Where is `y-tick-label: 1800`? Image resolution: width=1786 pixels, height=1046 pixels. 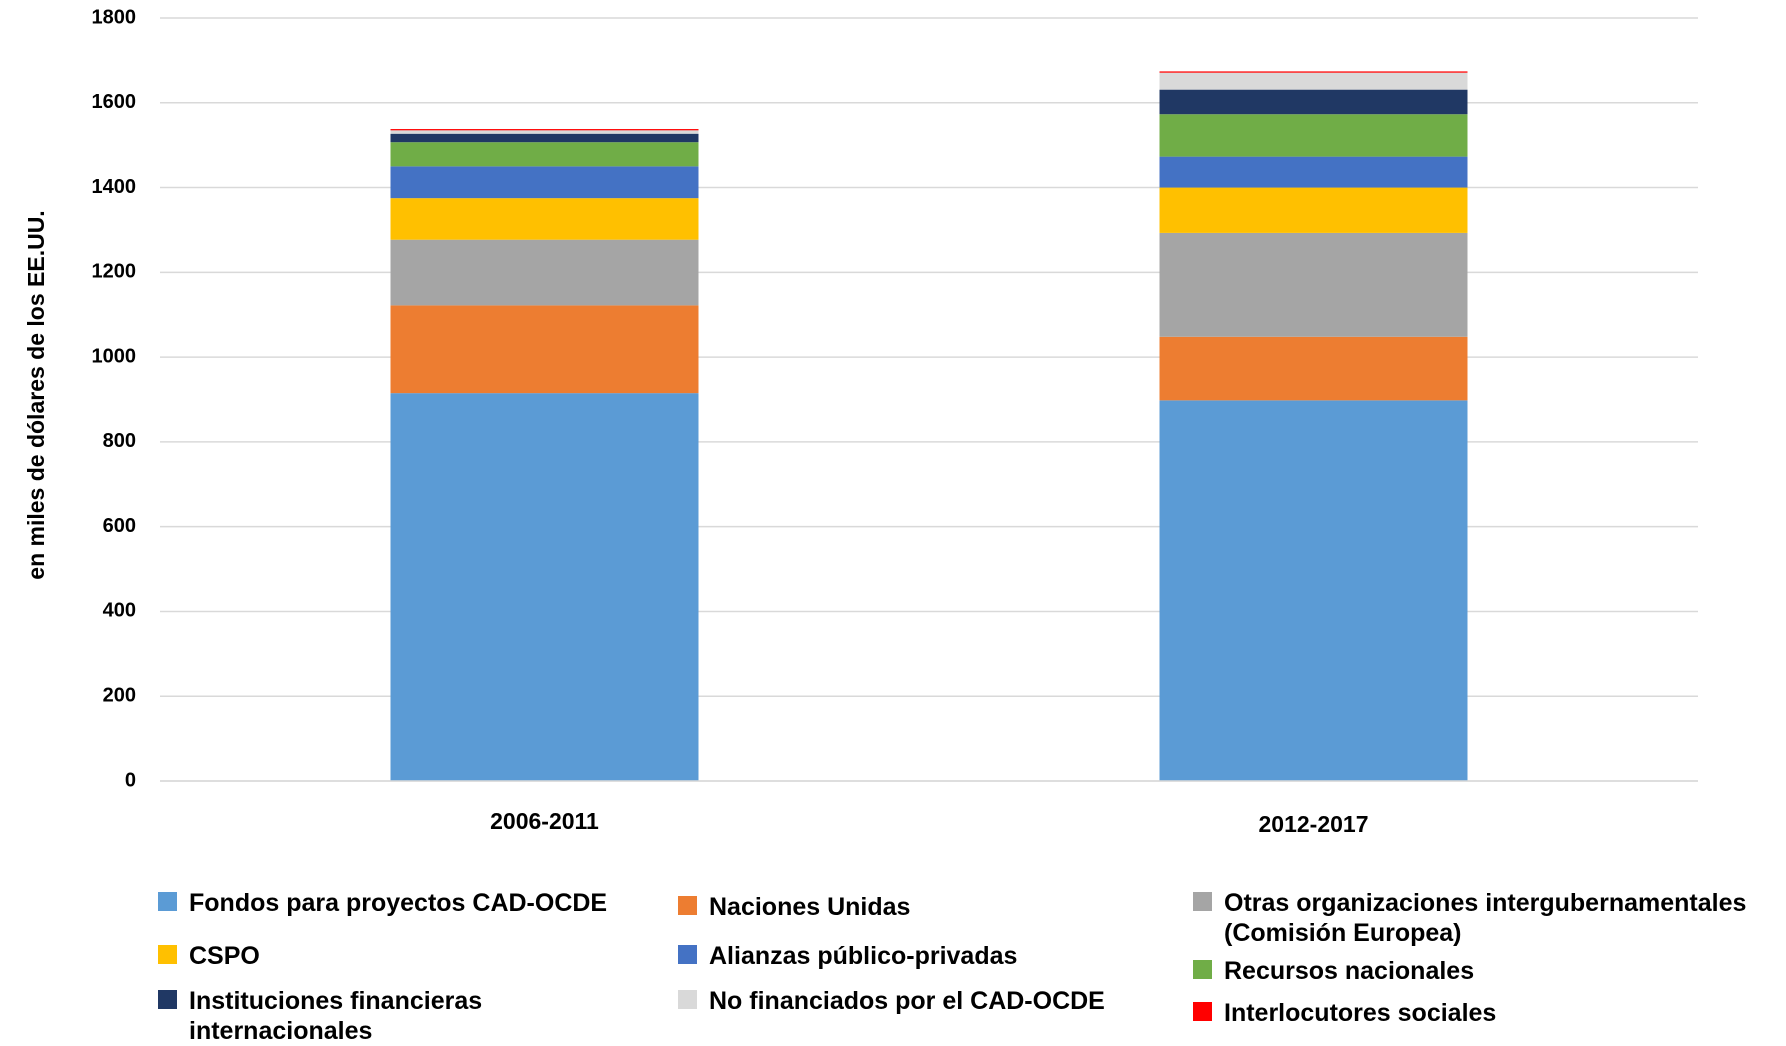 y-tick-label: 1800 is located at coordinates (114, 17).